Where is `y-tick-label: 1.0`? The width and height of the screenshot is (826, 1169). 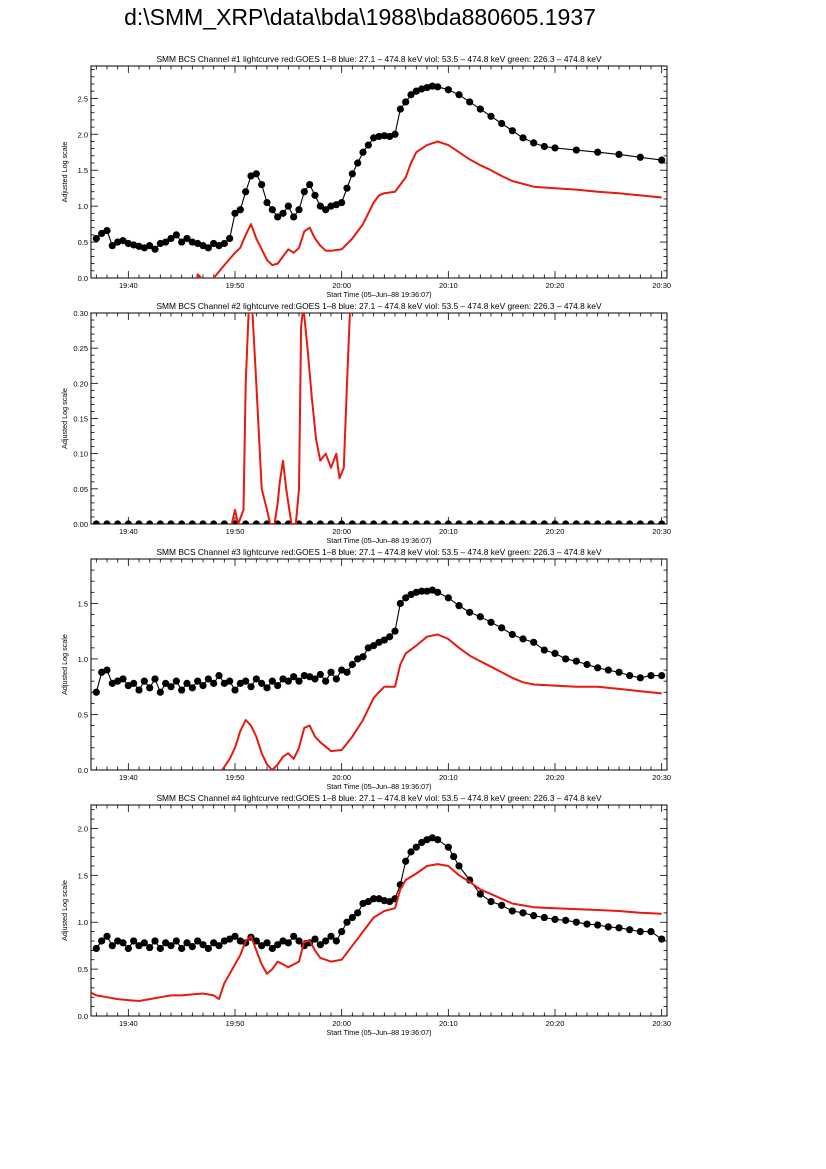 y-tick-label: 1.0 is located at coordinates (83, 206).